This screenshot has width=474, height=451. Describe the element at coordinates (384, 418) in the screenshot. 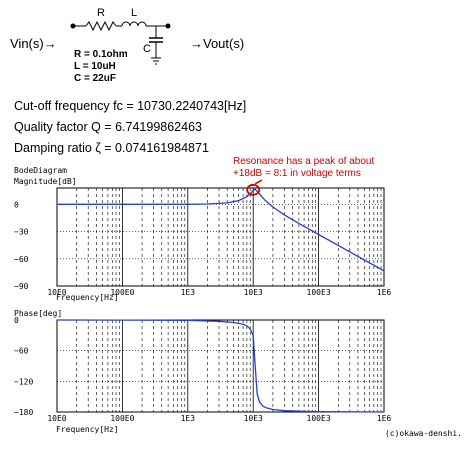

I see `phase-xtick-label: 1E6` at that location.